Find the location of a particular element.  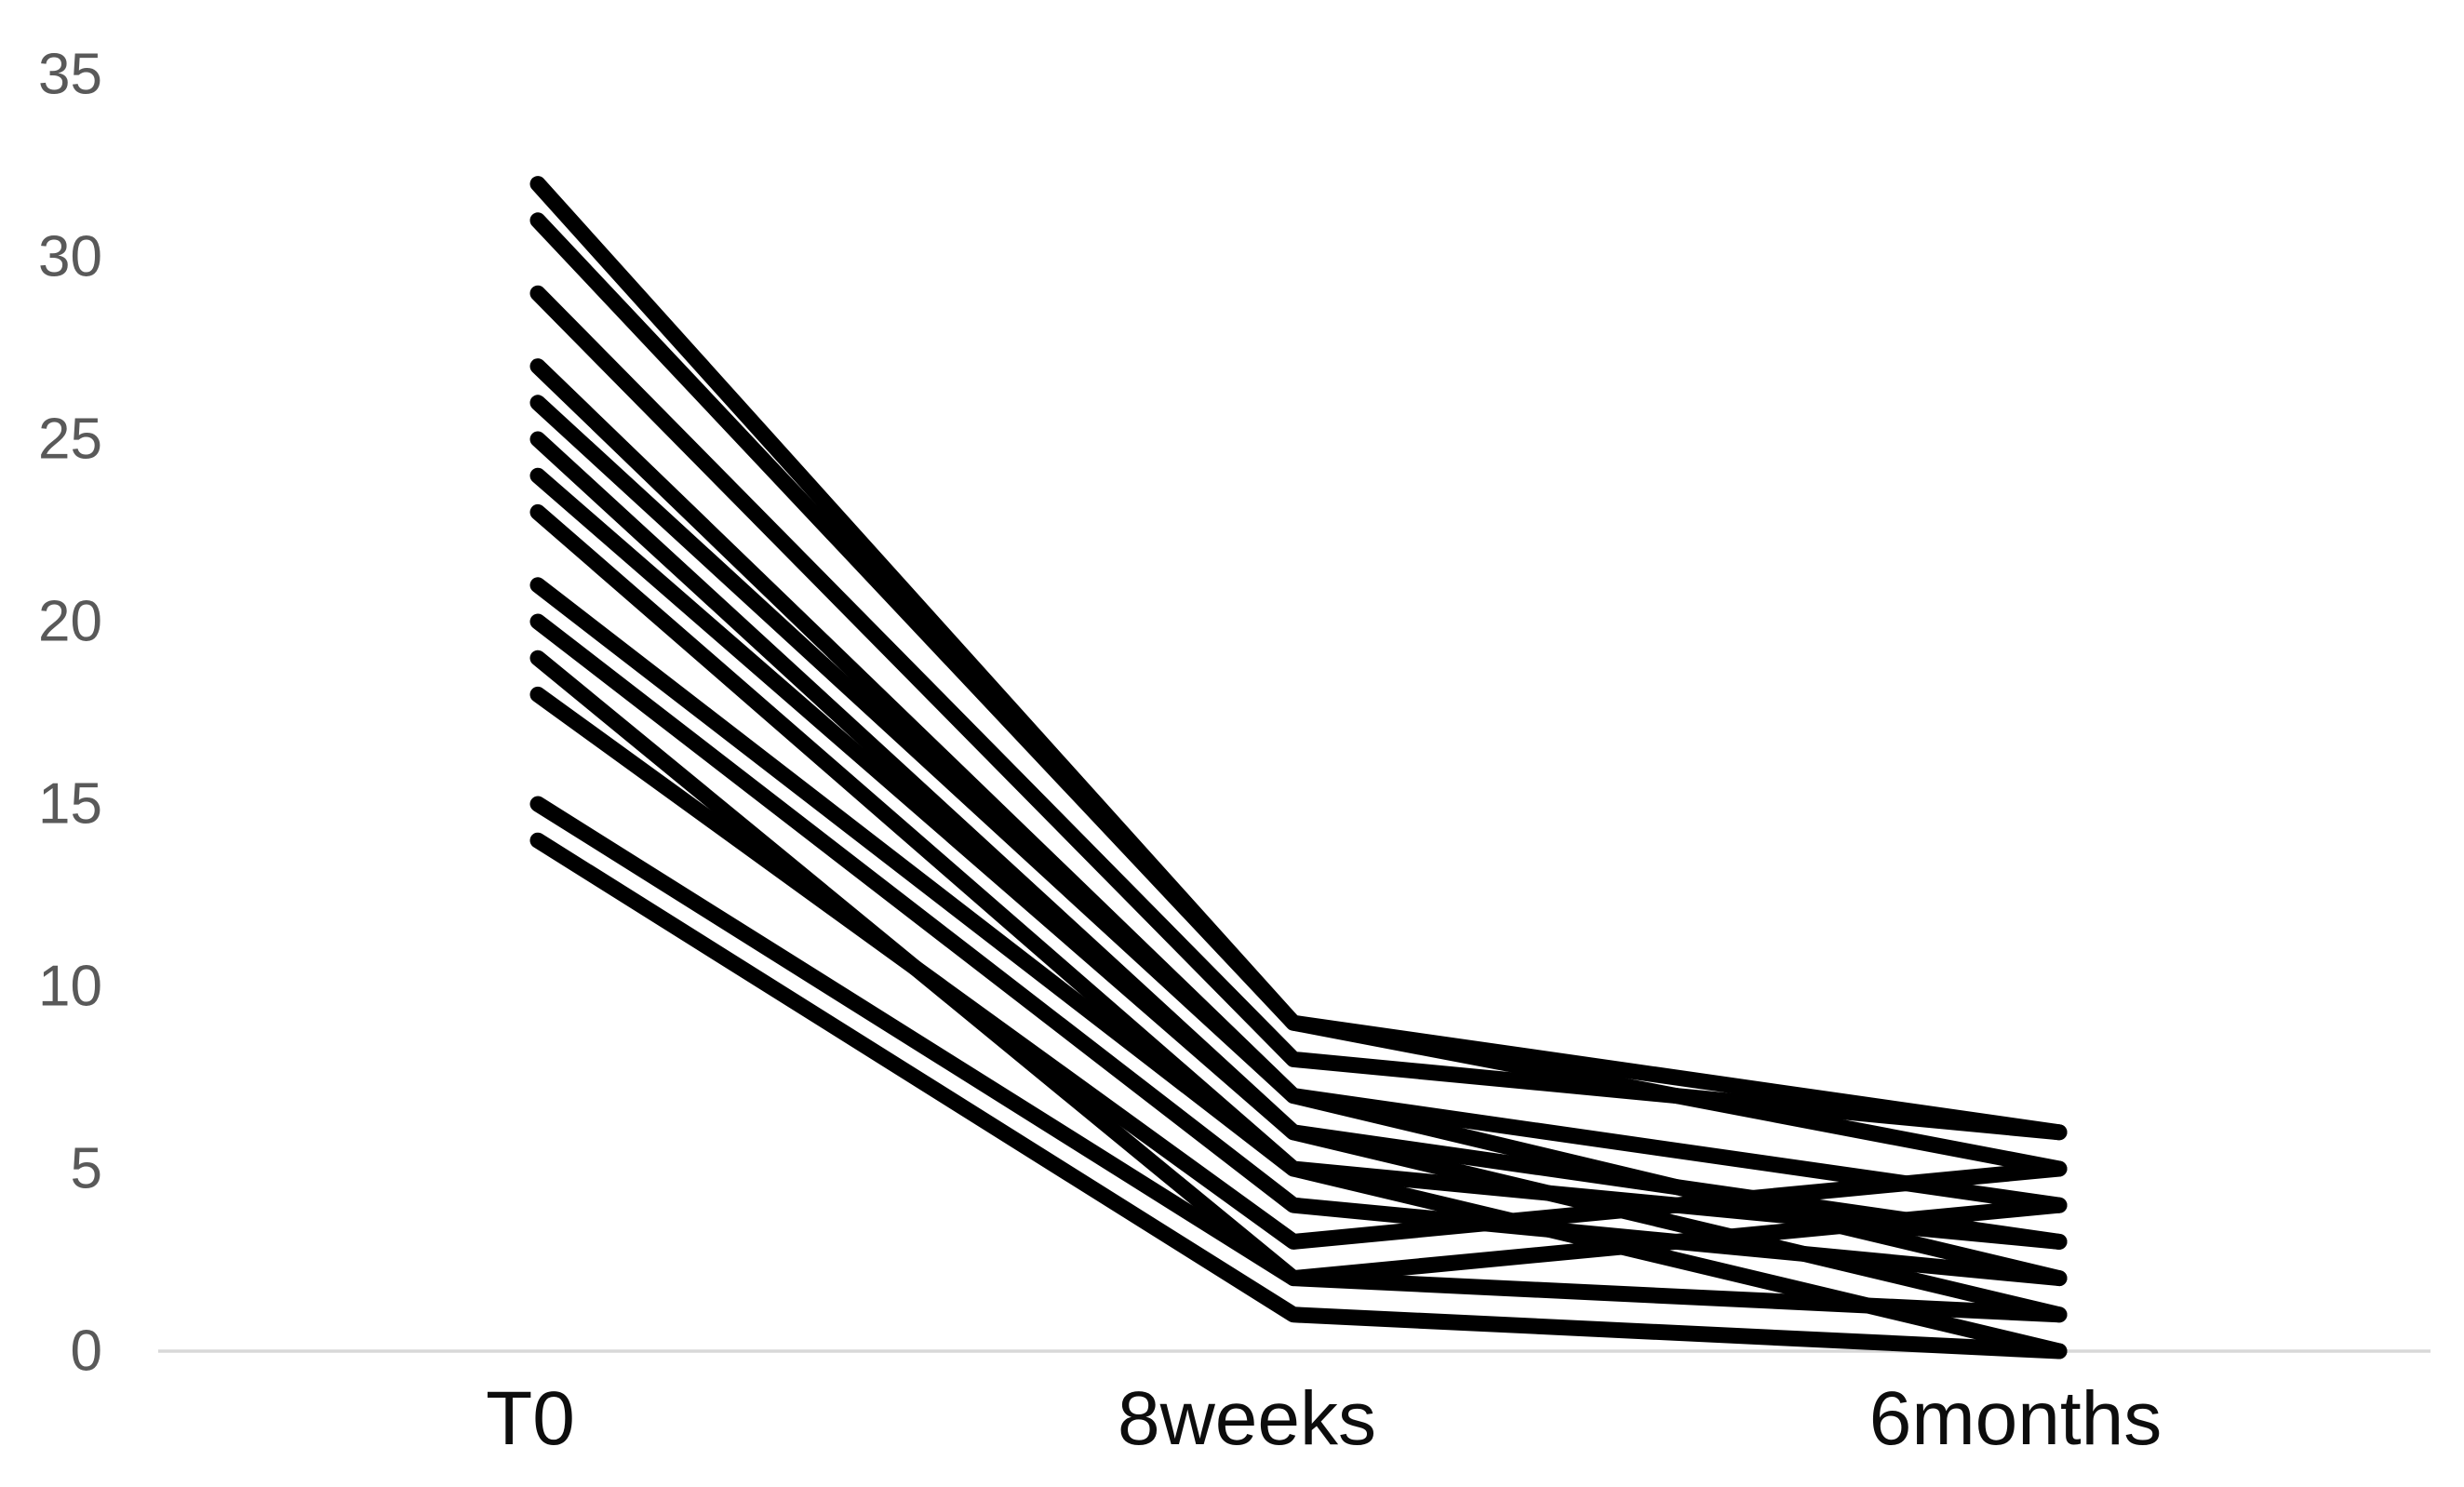

y-tick-label-0: 0 is located at coordinates (86, 1352).